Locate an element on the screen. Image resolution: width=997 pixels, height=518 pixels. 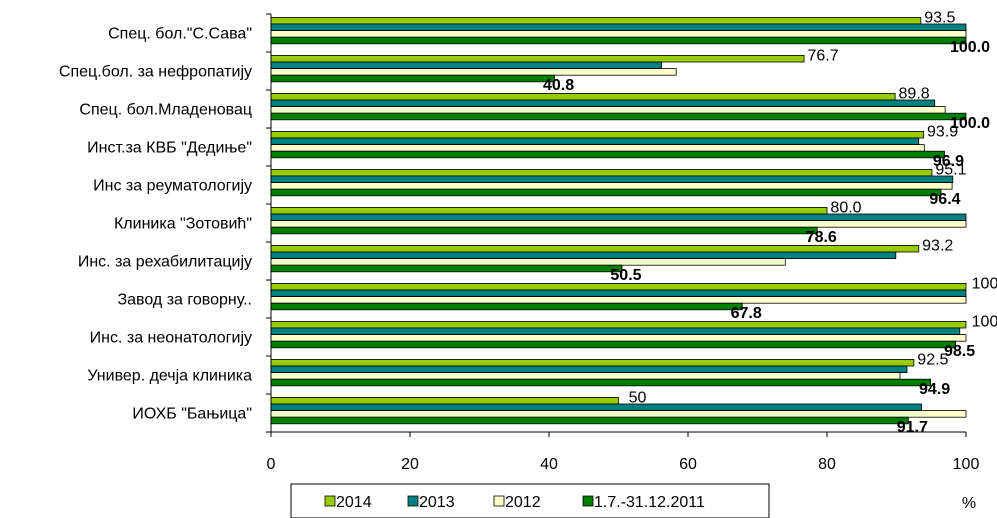
category-label: Спец. бол.Младеновац is located at coordinates (165, 110).